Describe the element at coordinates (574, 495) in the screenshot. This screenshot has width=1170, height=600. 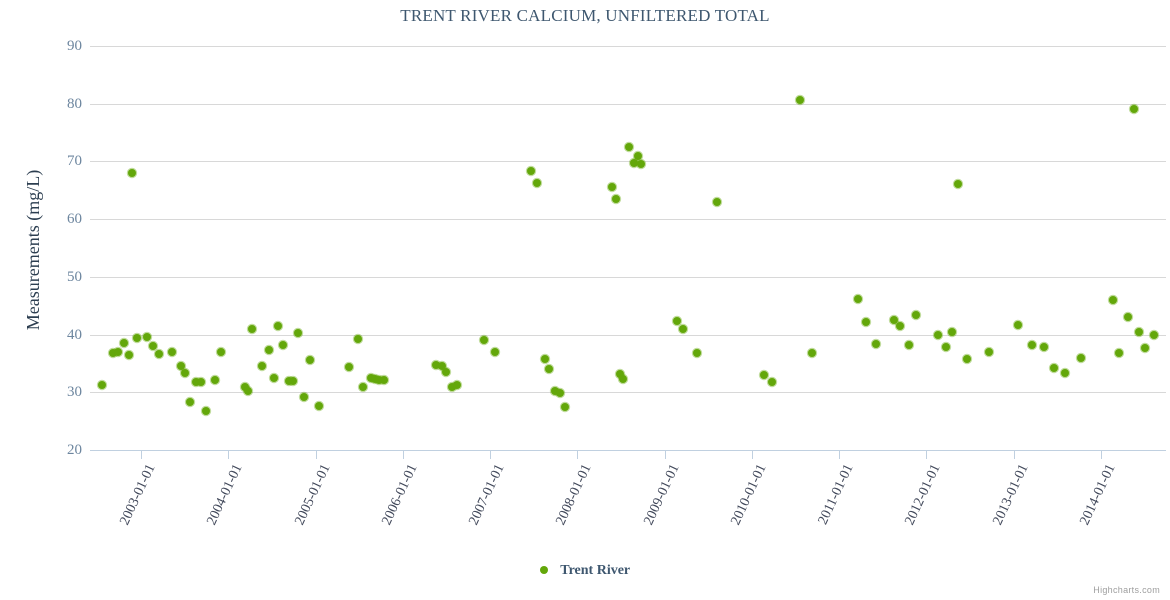
I see `x-axis-tick-label: 2008-01-01` at that location.